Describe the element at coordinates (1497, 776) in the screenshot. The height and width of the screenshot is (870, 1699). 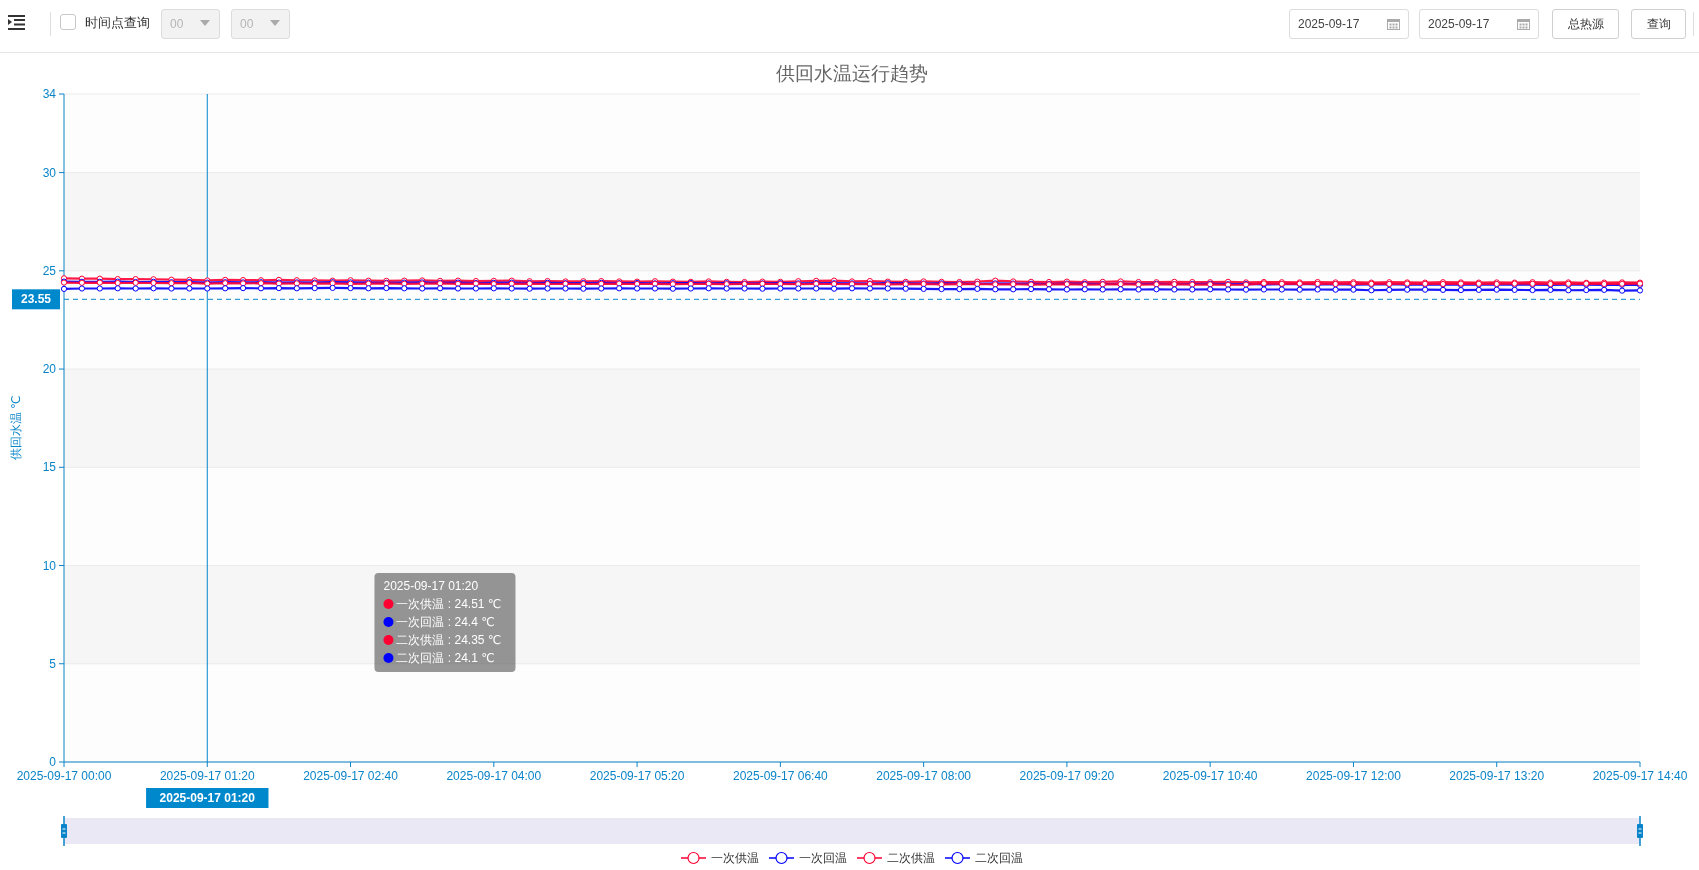
I see `x-tick-label: 2025-09-17 13:20` at that location.